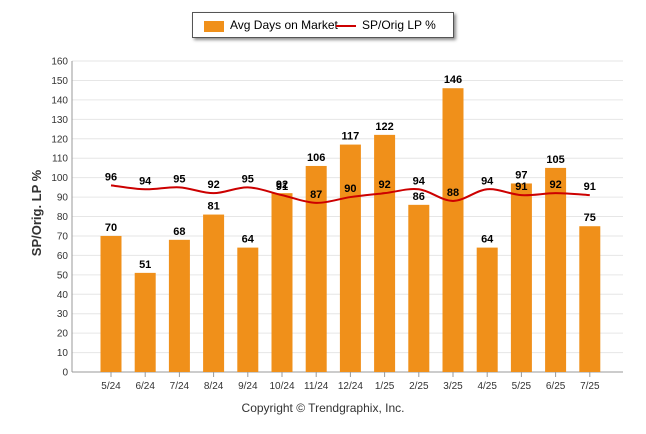 Image resolution: width=646 pixels, height=434 pixels. Describe the element at coordinates (419, 197) in the screenshot. I see `bar-value-label: 86` at that location.